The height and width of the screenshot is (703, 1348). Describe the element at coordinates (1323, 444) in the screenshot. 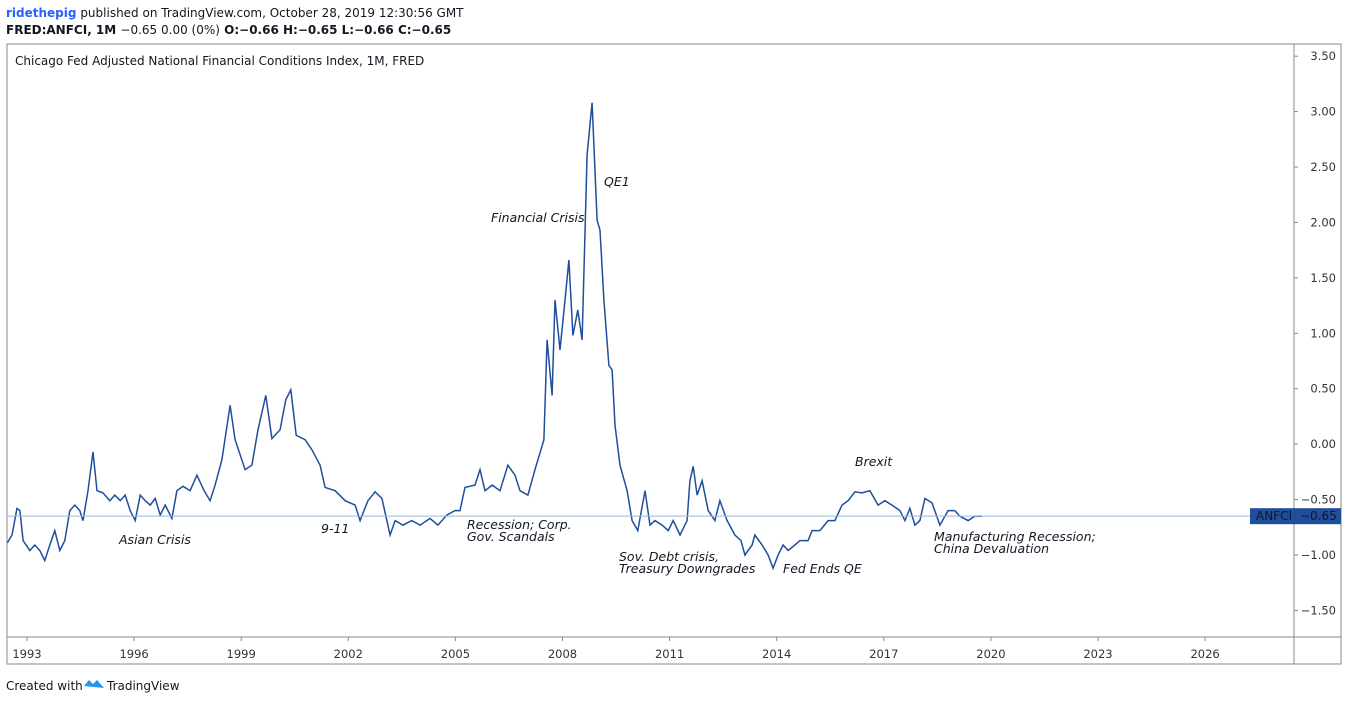

I see `y-tick-label: 0.00` at that location.